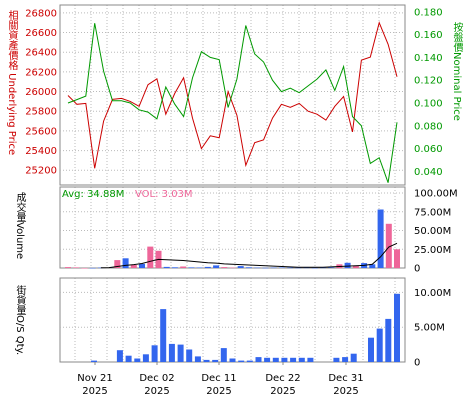  What do you see at coordinates (41, 131) in the screenshot?
I see `left-tick-label: 25600` at bounding box center [41, 131].